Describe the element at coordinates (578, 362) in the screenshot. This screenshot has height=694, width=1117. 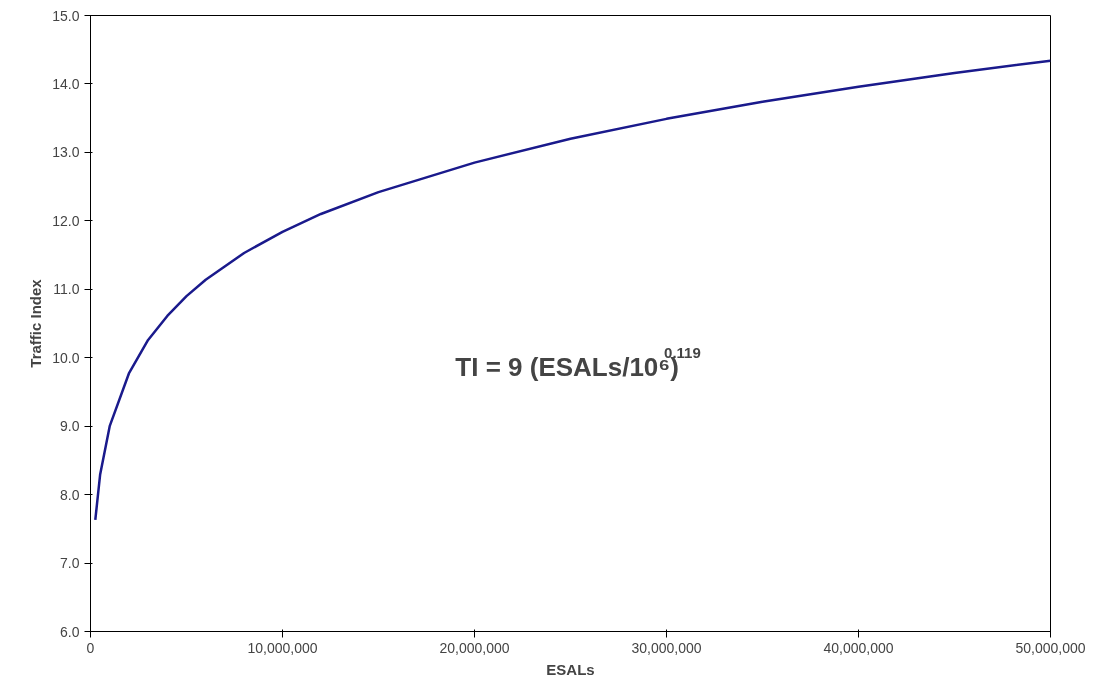
I see `annotation: TI = 9 (ESALs/10⁶)0.119` at that location.